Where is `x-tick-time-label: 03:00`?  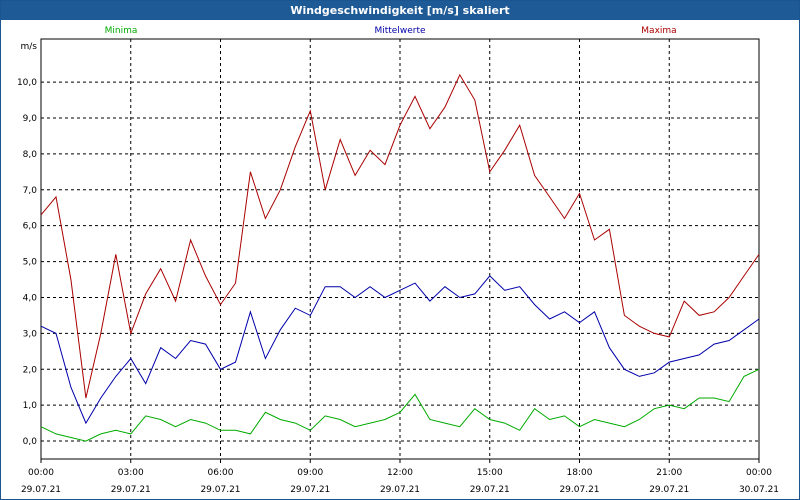 x-tick-time-label: 03:00 is located at coordinates (131, 473).